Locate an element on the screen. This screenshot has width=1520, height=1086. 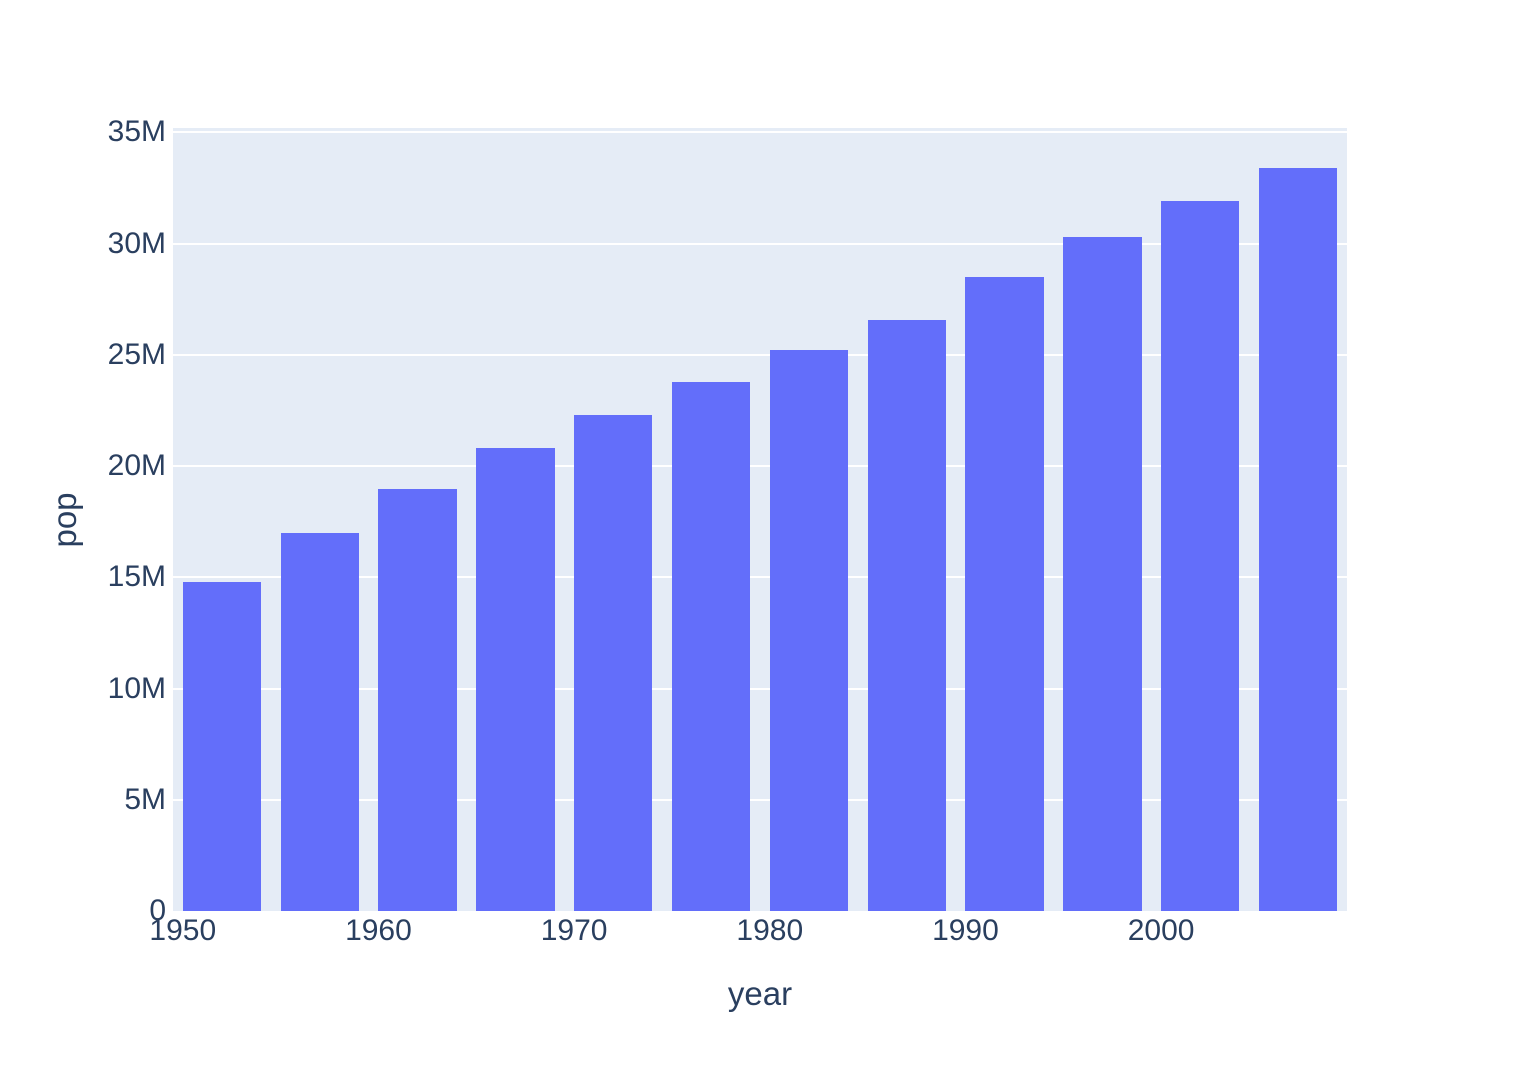
x-tick-label-1960: 1960 is located at coordinates (378, 930).